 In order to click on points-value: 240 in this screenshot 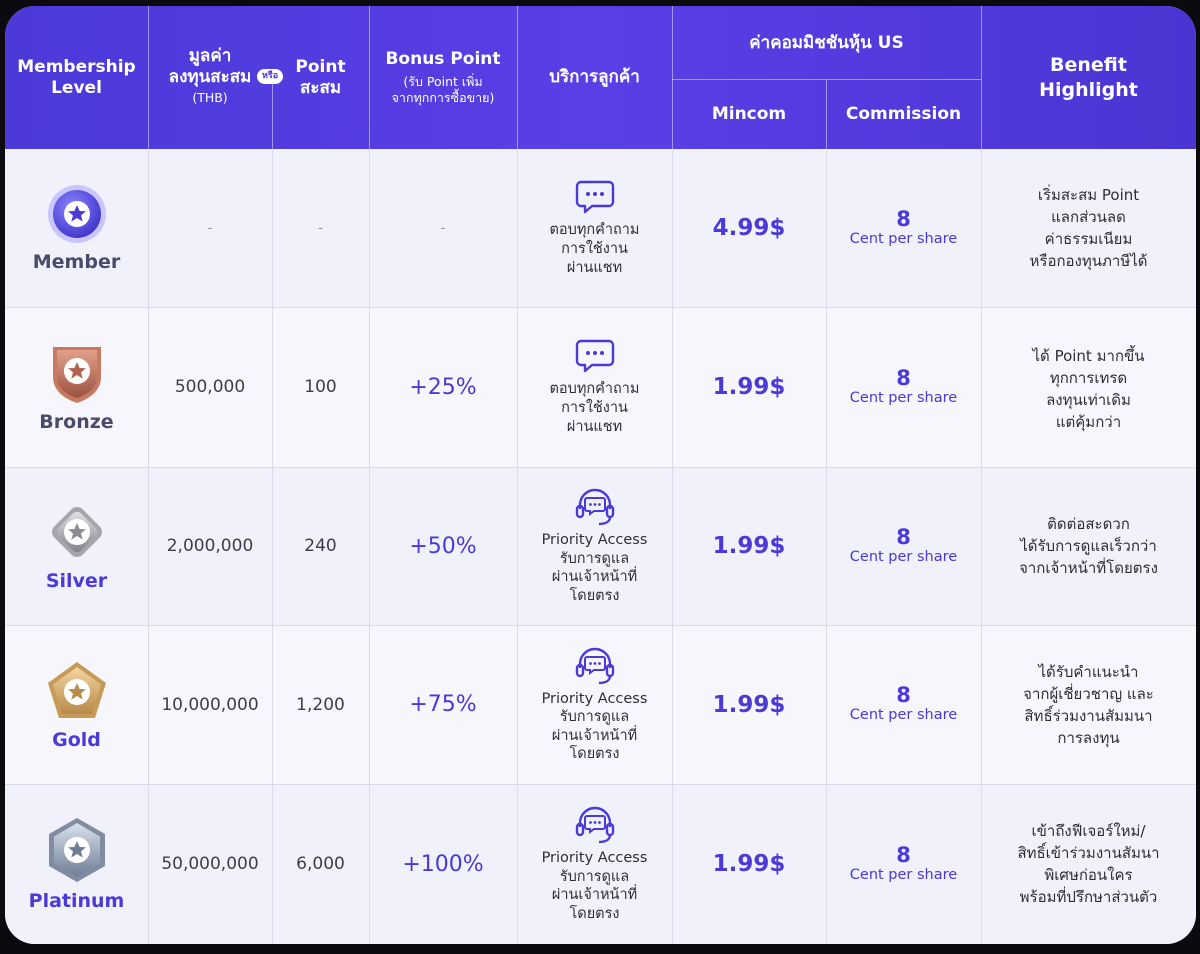, I will do `click(320, 546)`.